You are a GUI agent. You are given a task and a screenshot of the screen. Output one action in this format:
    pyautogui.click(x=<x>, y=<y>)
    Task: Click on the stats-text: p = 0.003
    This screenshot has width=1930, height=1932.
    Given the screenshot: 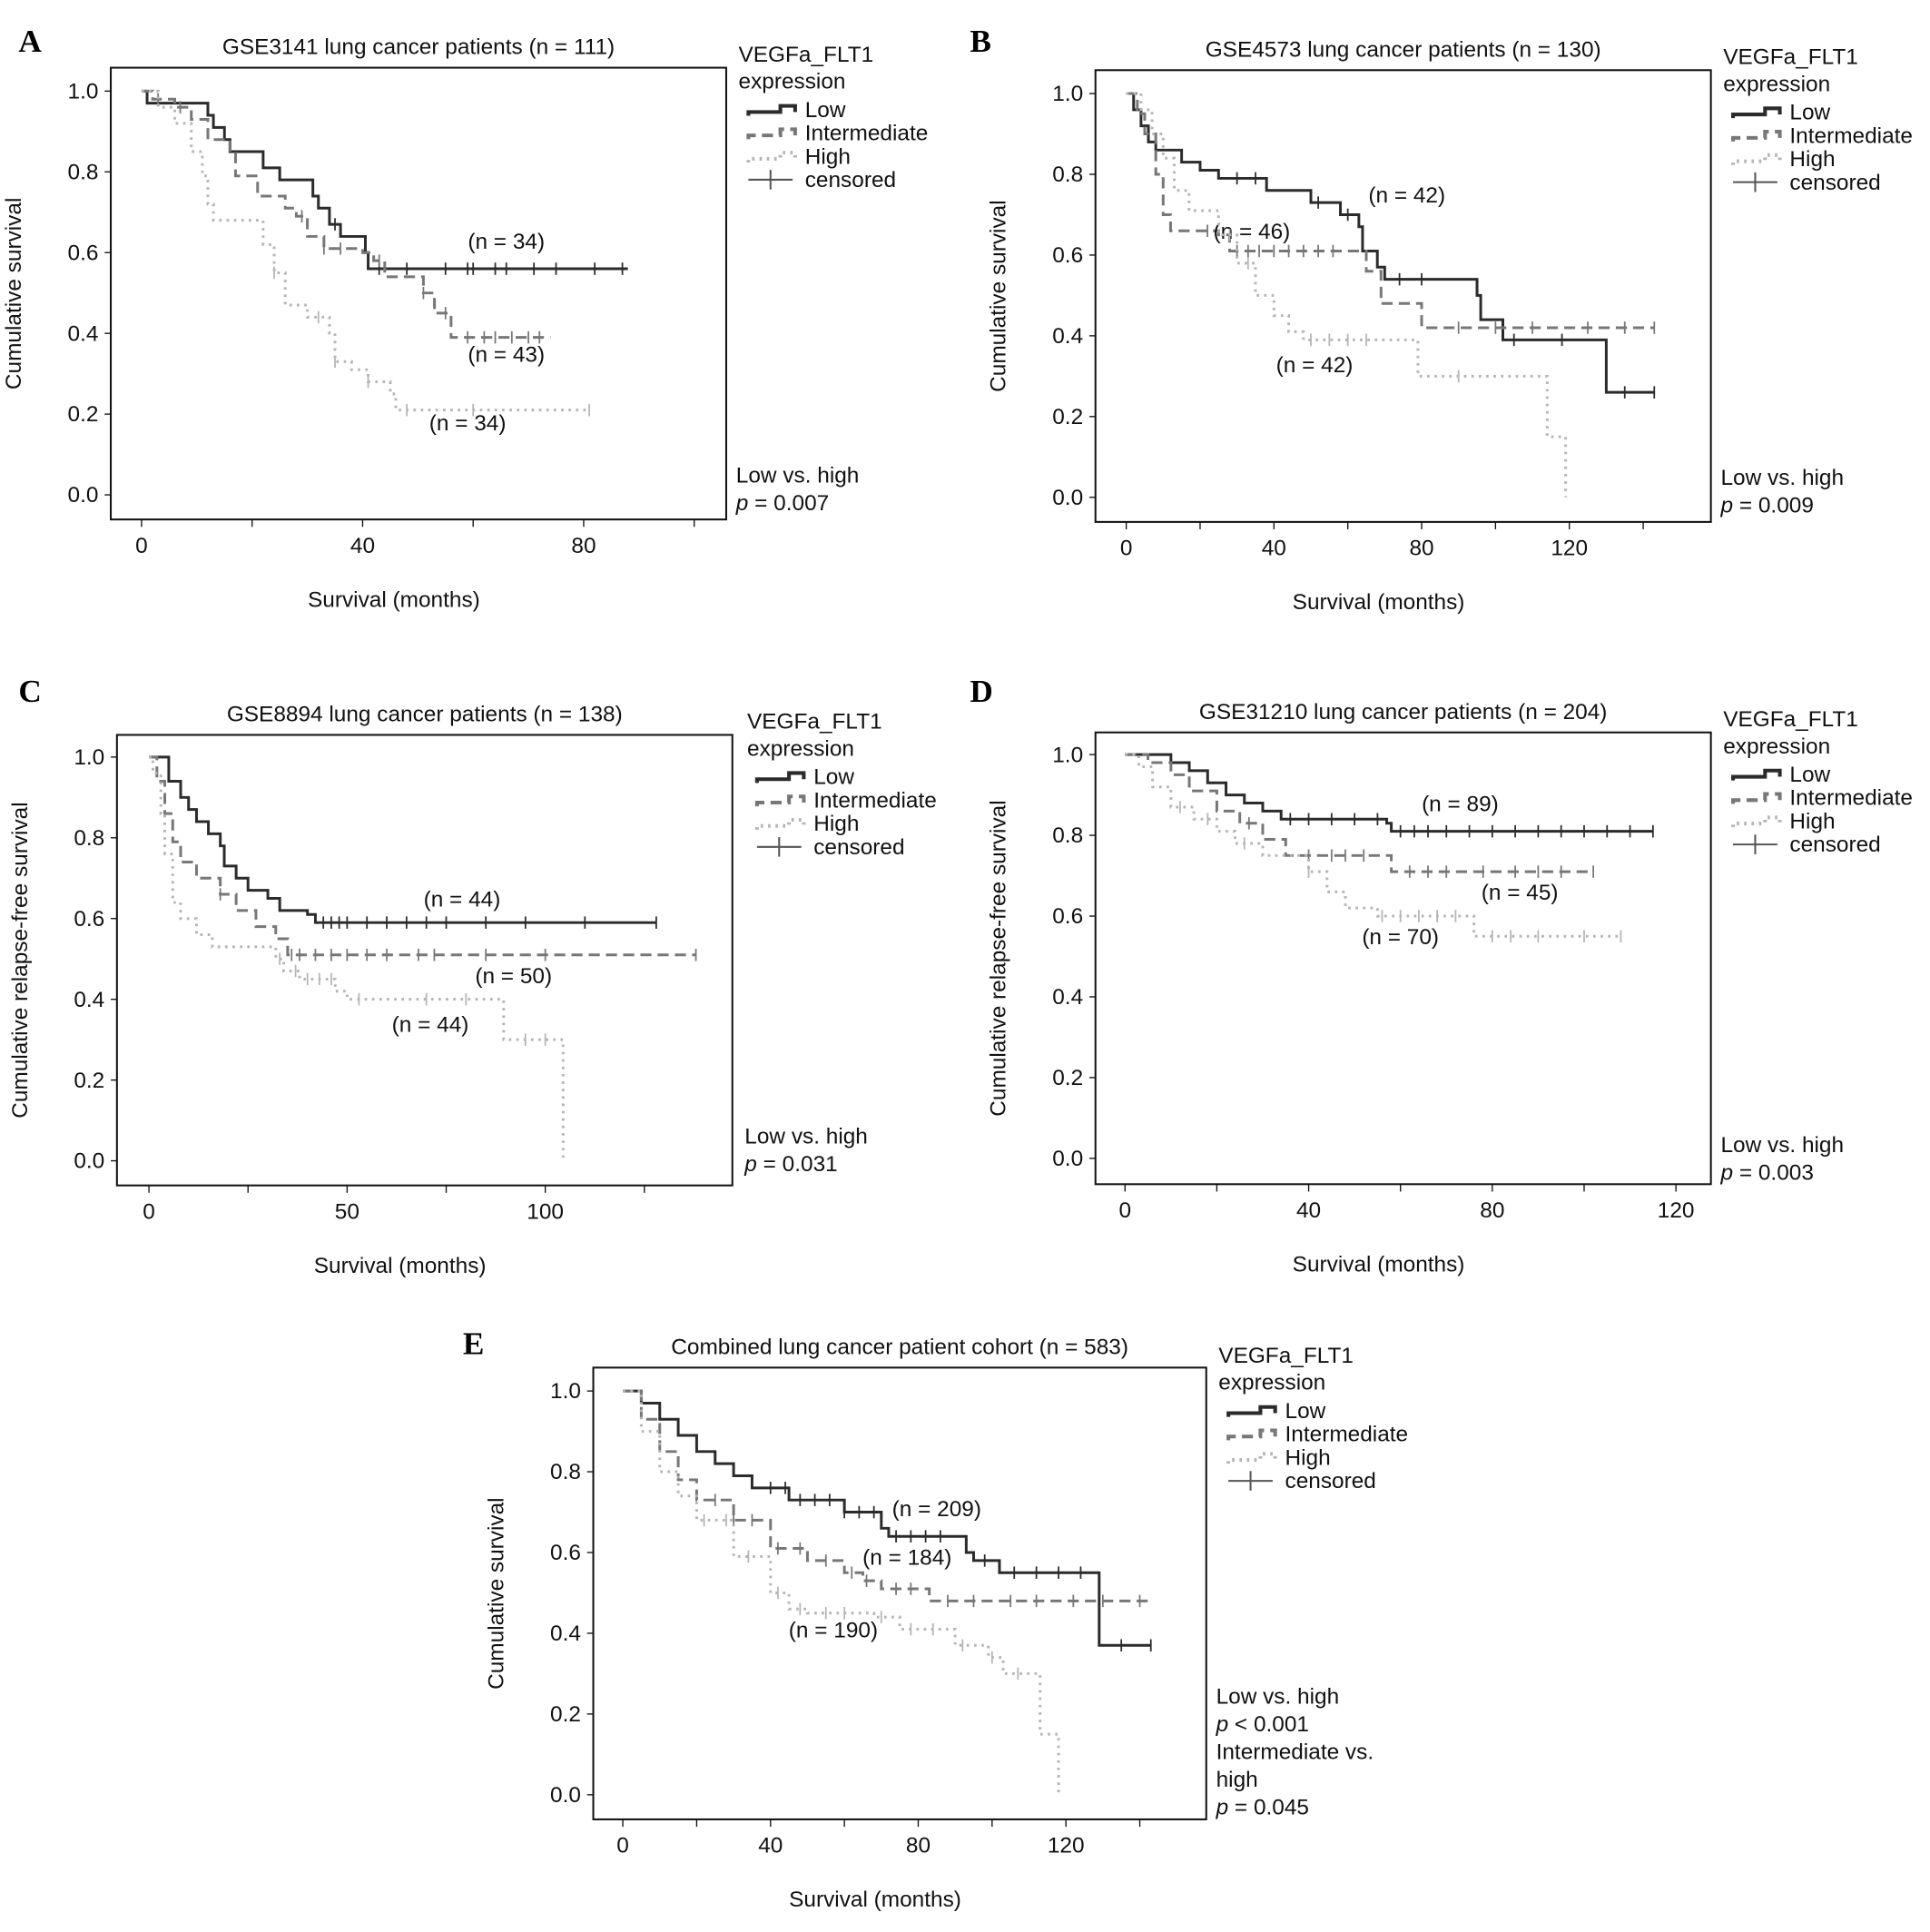 What is the action you would take?
    pyautogui.click(x=1766, y=1174)
    